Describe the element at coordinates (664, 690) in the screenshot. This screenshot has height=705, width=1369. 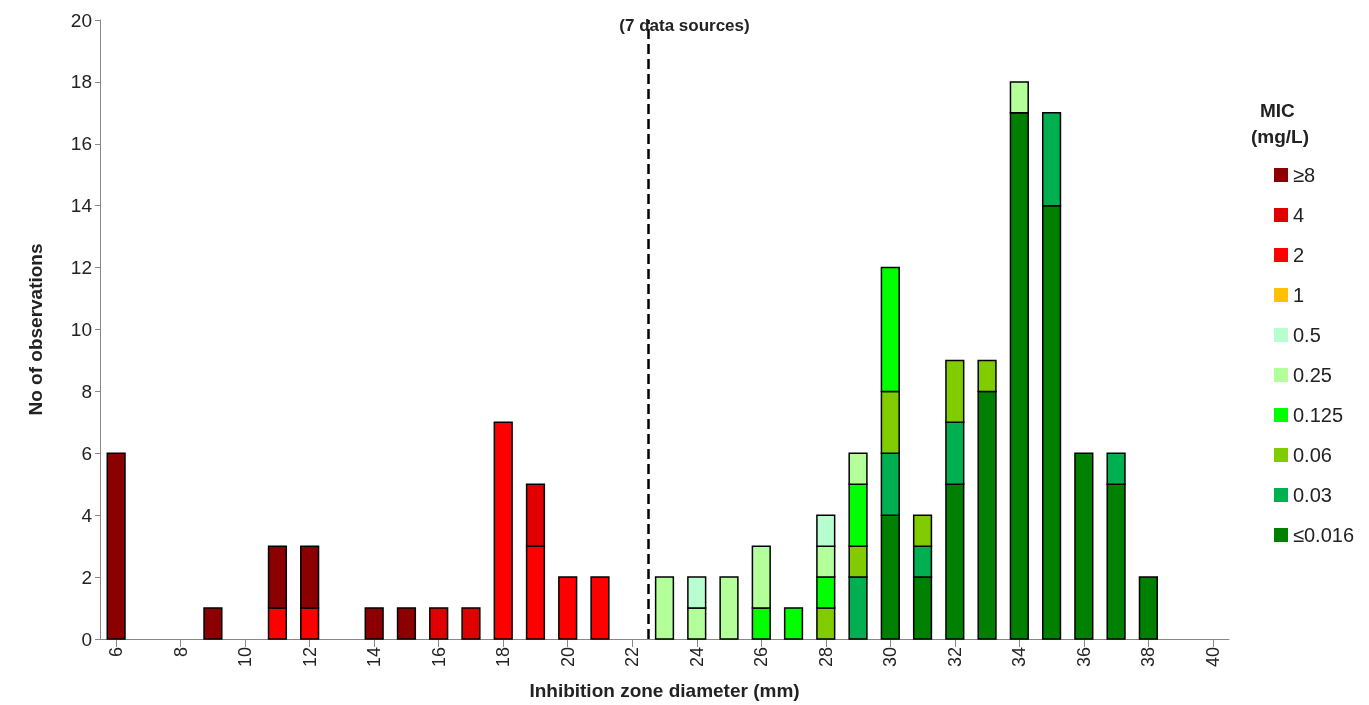
I see `x-axis-title: Inhibition zone diameter (mm)` at that location.